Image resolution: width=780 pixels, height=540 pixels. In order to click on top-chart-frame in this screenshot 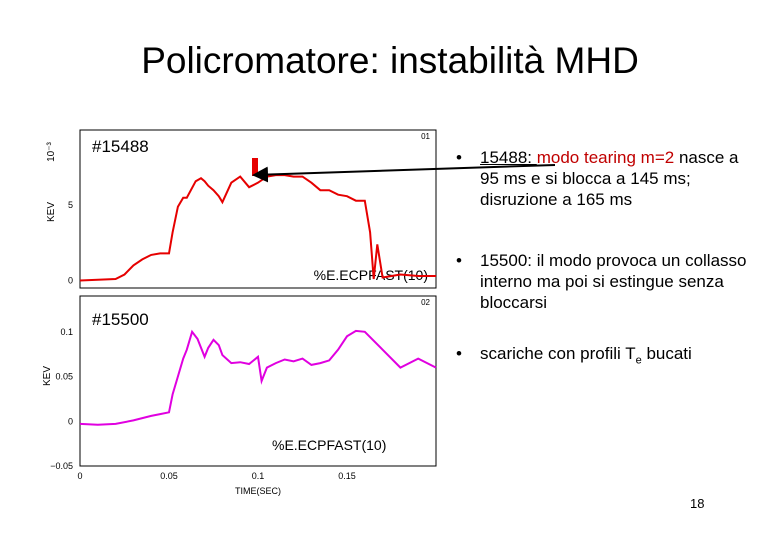, I will do `click(258, 209)`.